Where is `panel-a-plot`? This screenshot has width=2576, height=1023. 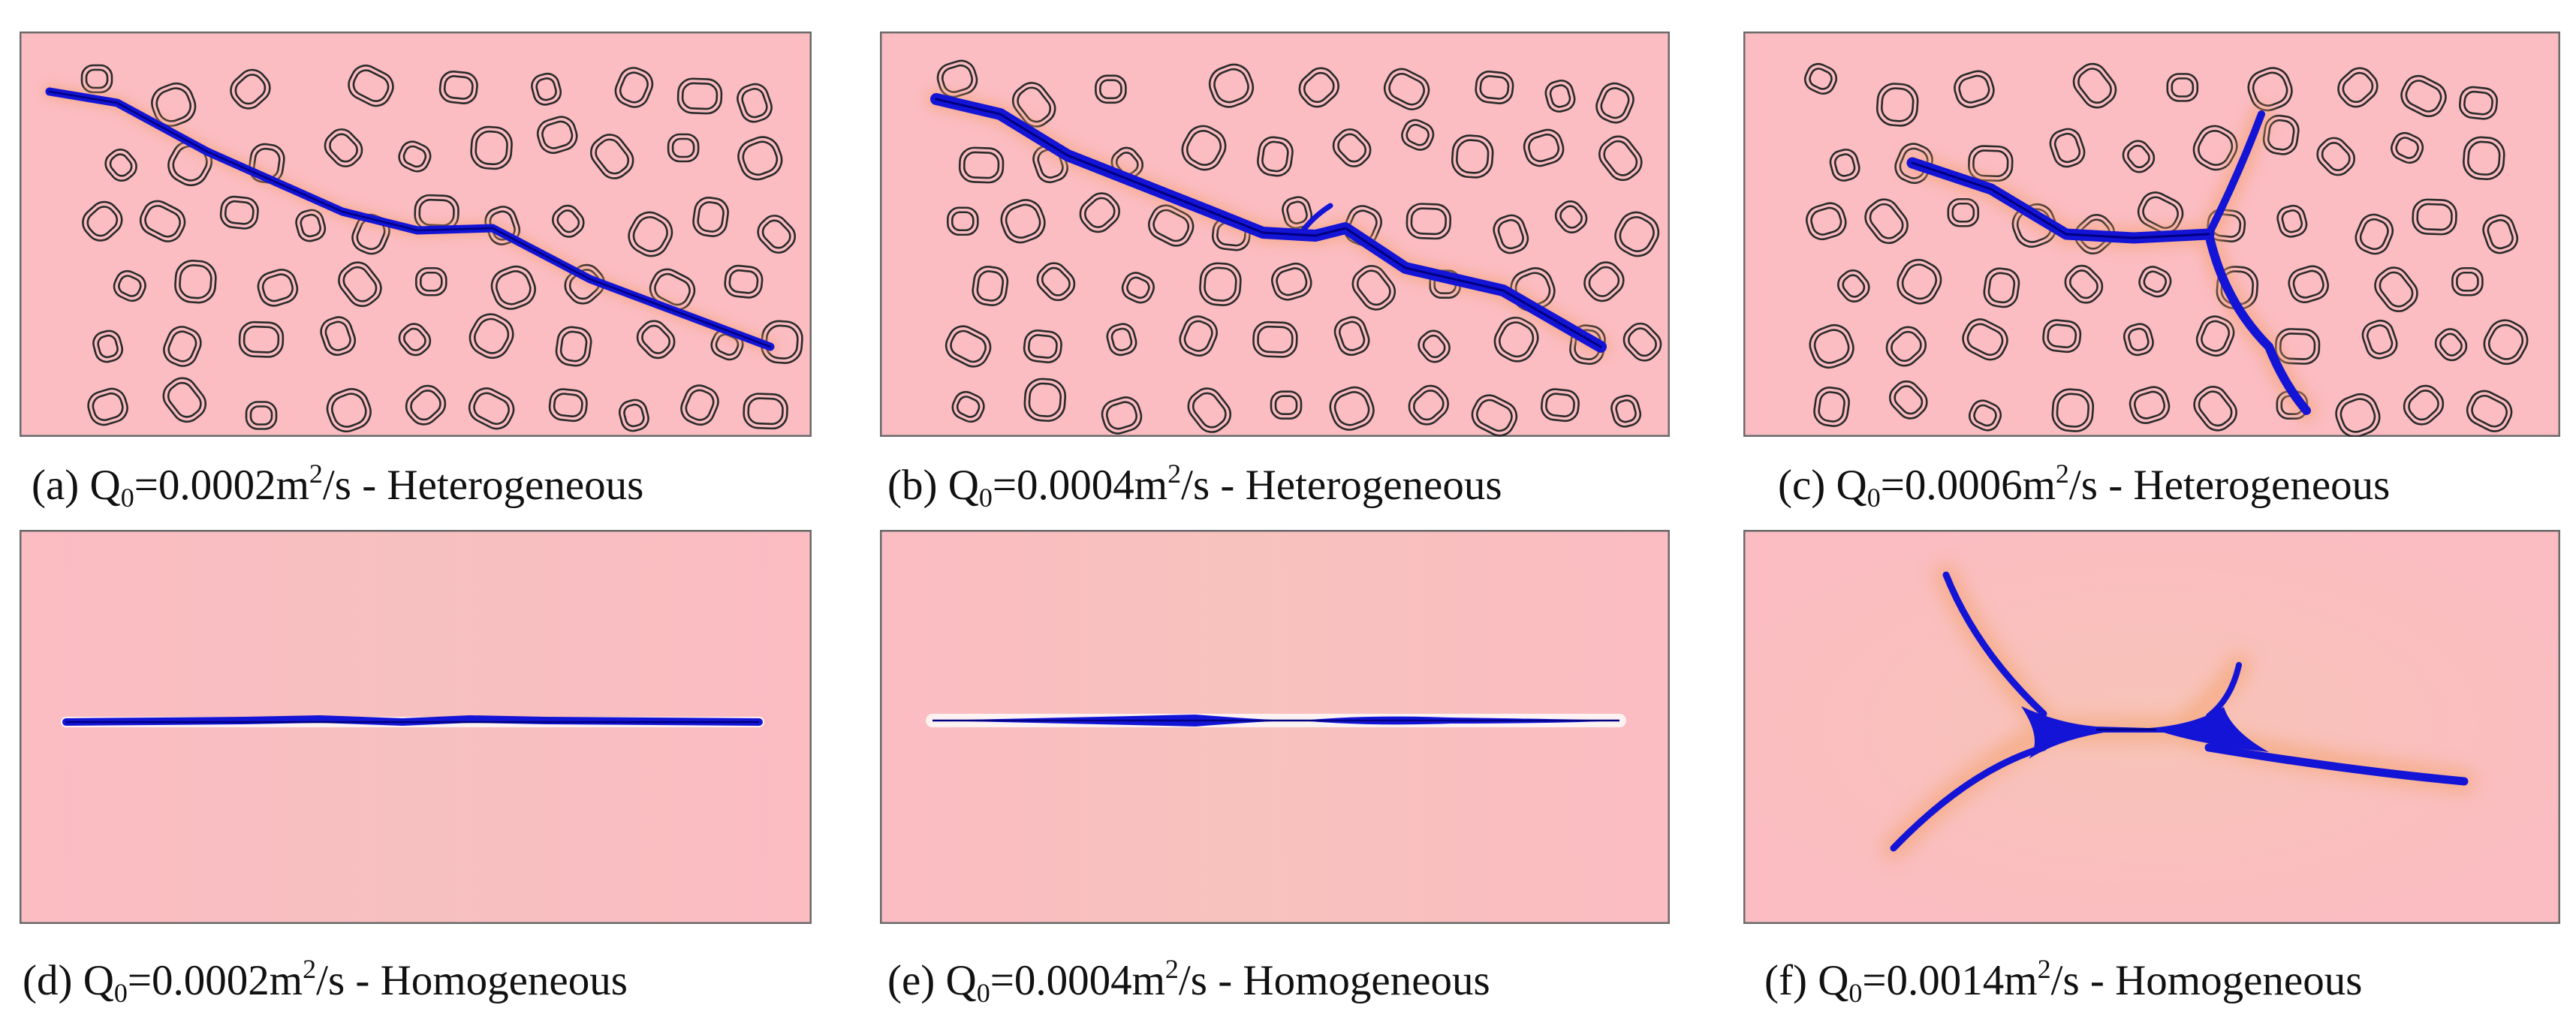 panel-a-plot is located at coordinates (416, 234).